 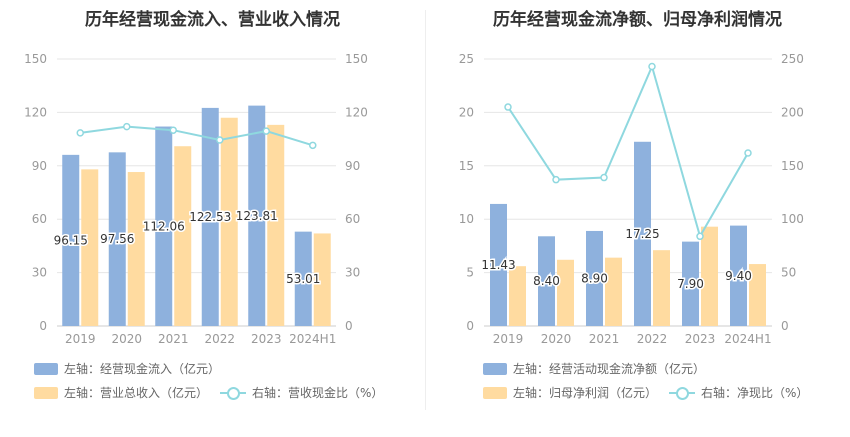 What do you see at coordinates (470, 326) in the screenshot?
I see `left-axis-tick-label: 0` at bounding box center [470, 326].